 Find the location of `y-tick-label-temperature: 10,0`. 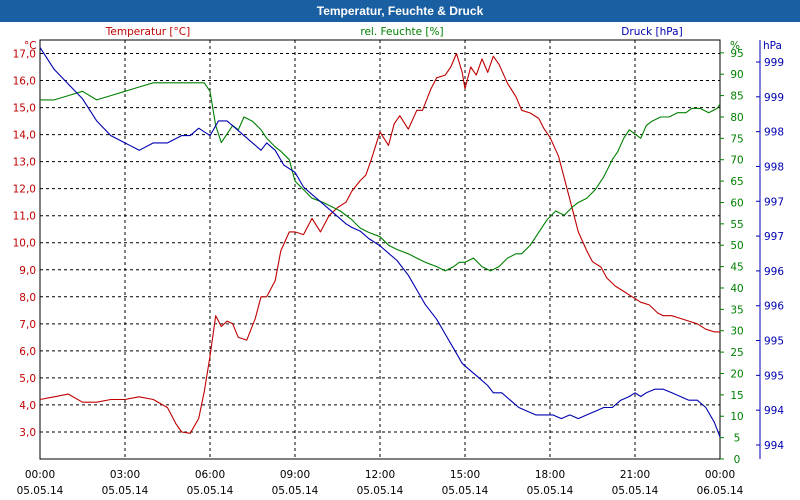

y-tick-label-temperature: 10,0 is located at coordinates (24, 244).